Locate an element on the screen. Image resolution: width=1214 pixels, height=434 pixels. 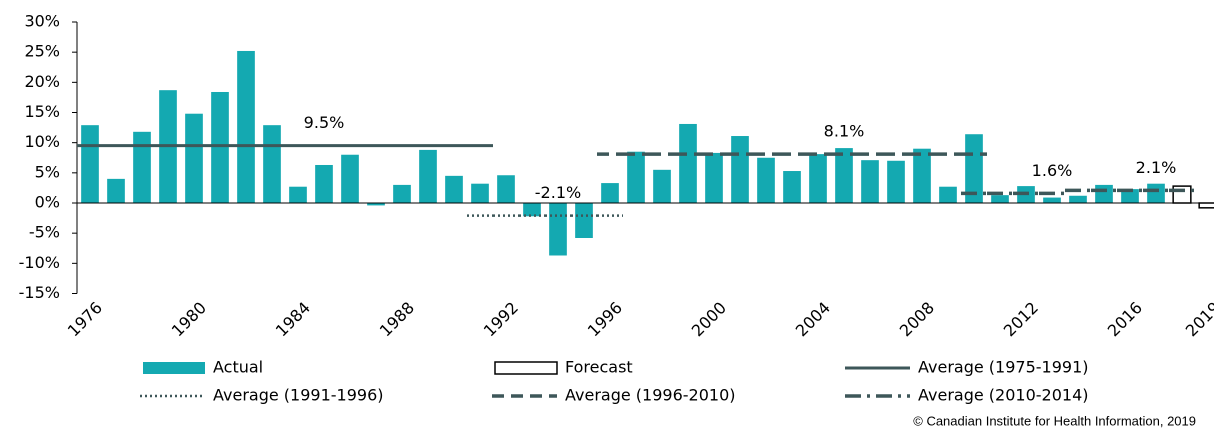
legend-label: Average (2010-2014) is located at coordinates (1003, 395).